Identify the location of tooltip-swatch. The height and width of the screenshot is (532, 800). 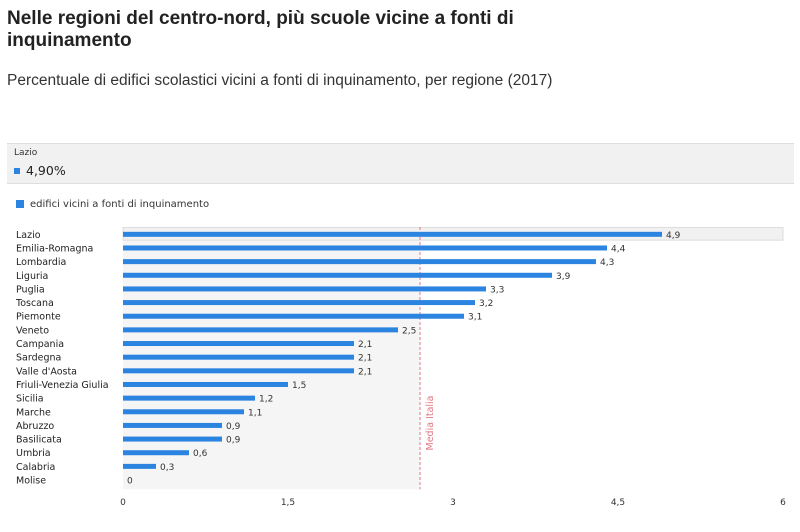
(17, 171).